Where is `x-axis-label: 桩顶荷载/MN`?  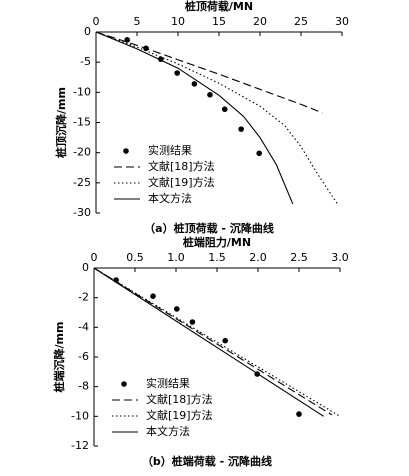 x-axis-label: 桩顶荷载/MN is located at coordinates (219, 6).